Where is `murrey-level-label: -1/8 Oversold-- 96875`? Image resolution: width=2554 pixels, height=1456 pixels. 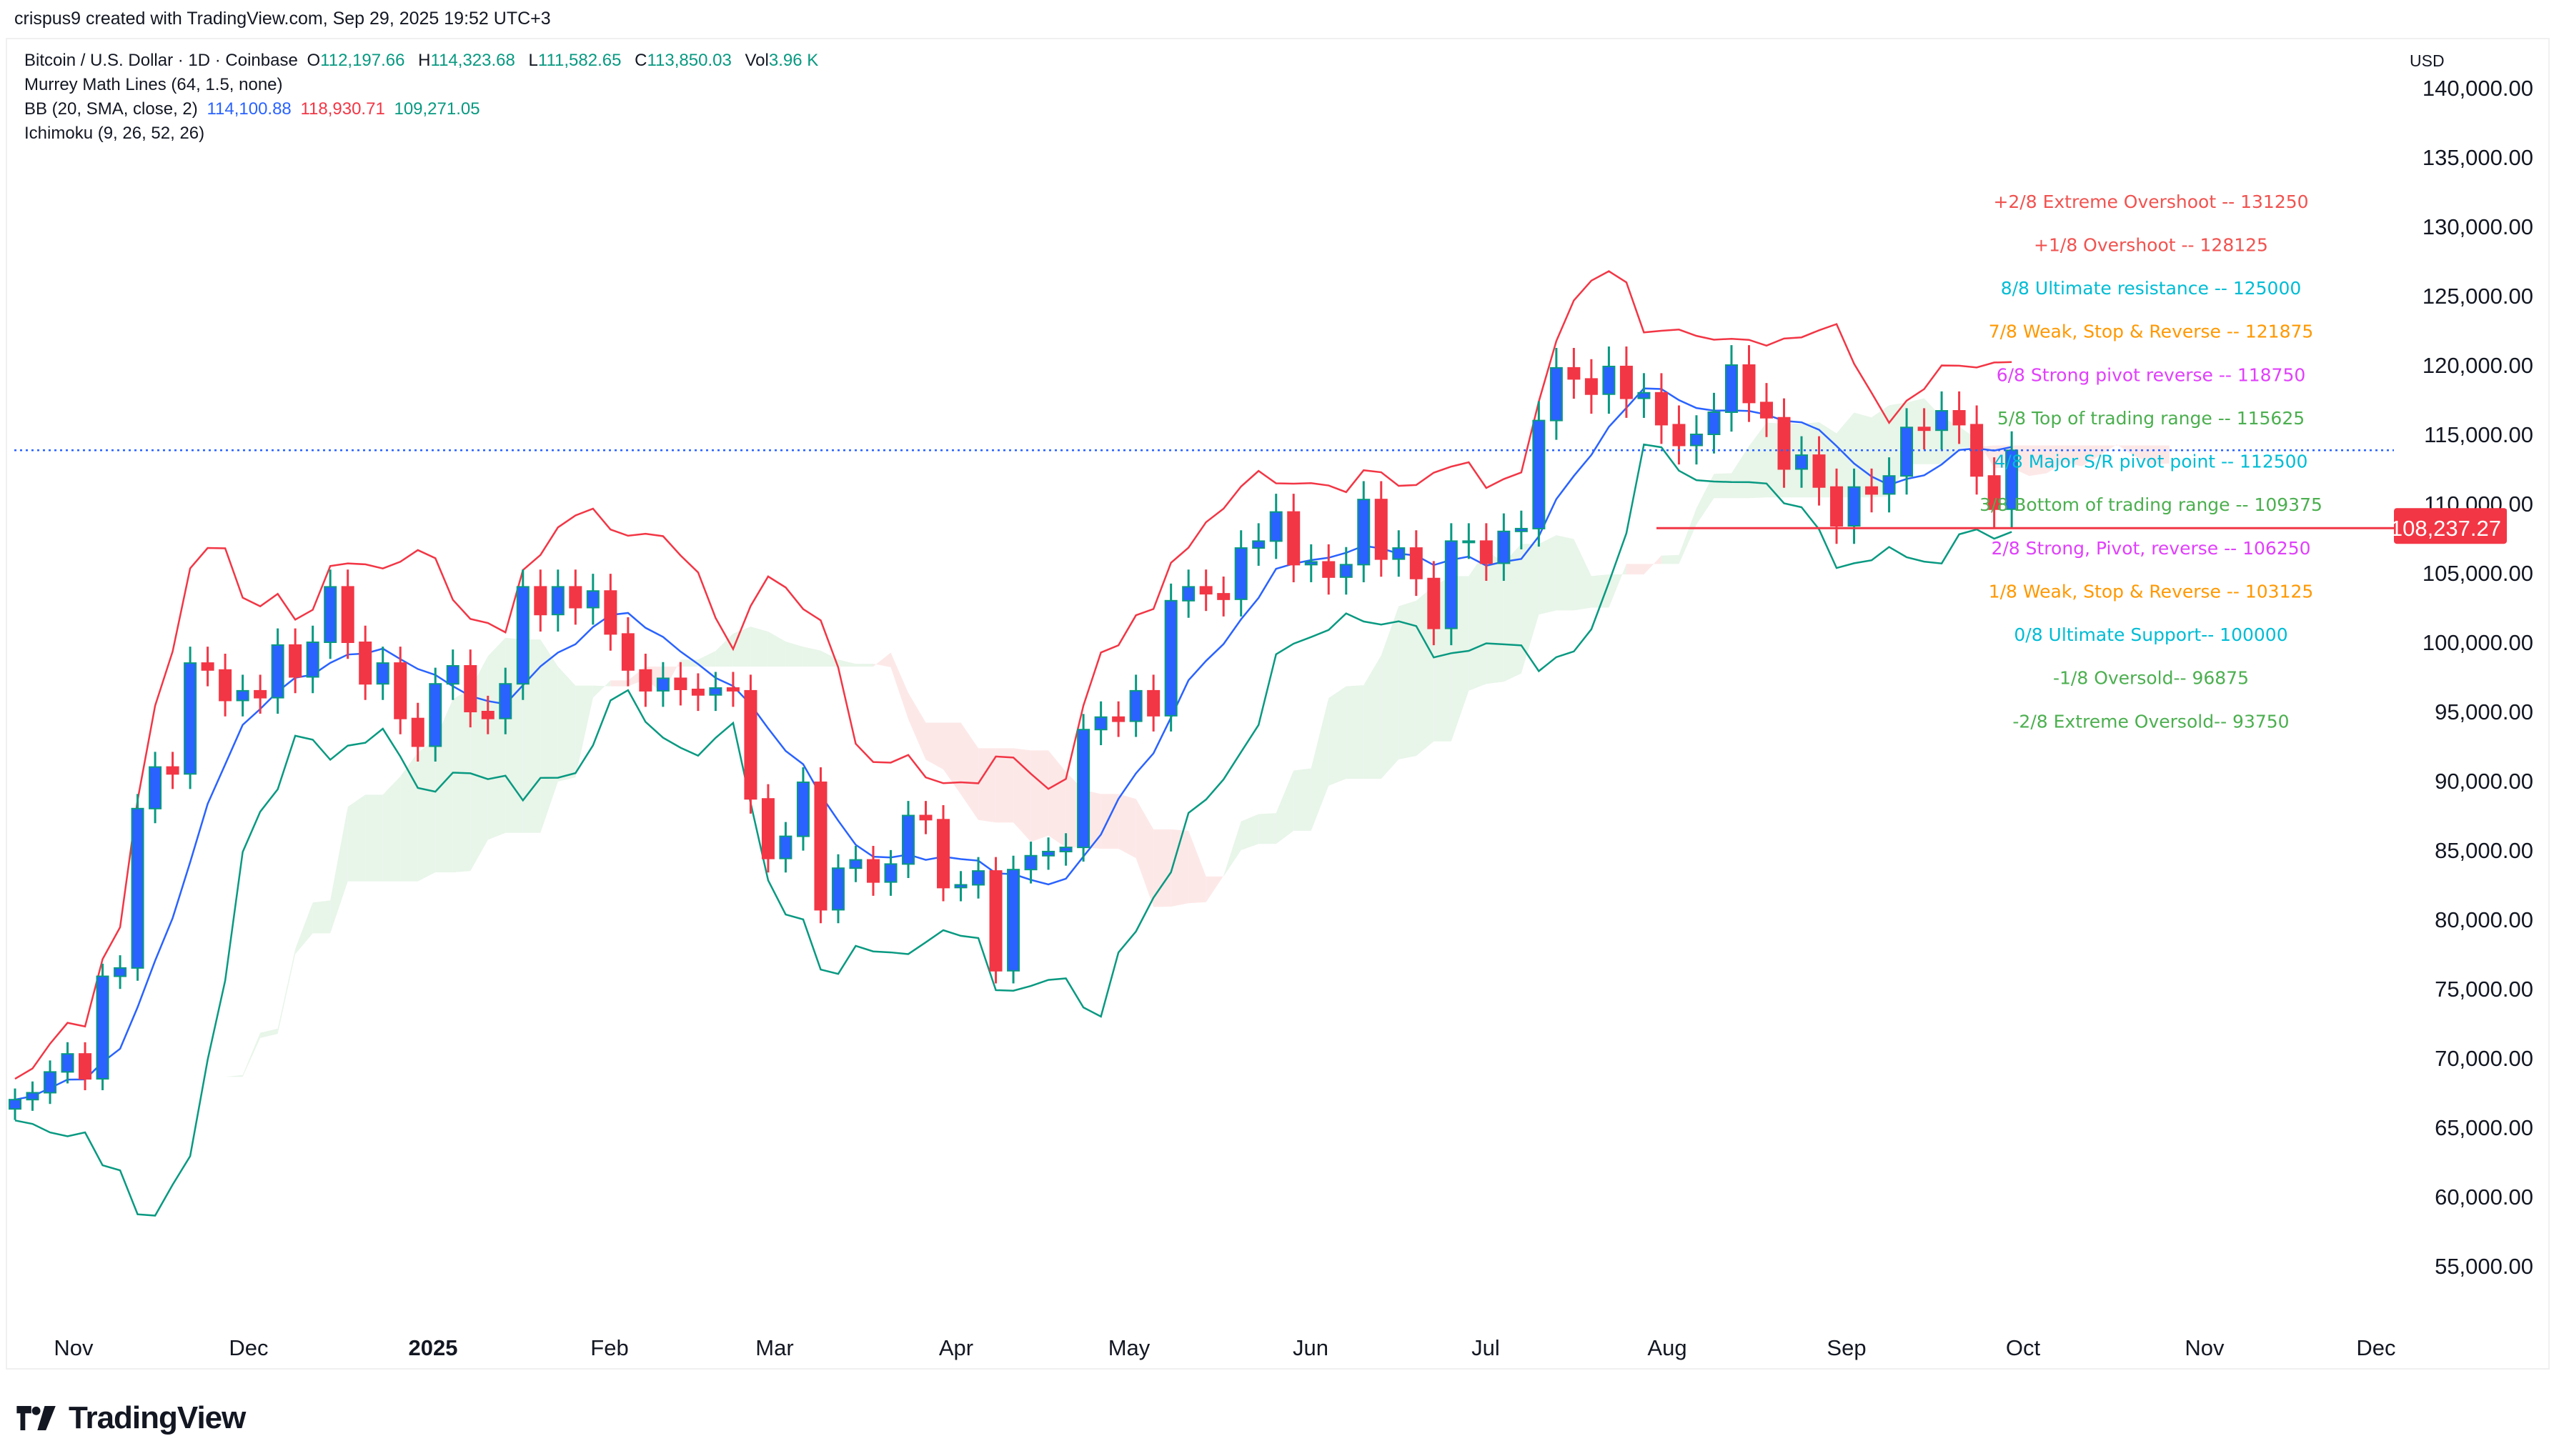 murrey-level-label: -1/8 Oversold-- 96875 is located at coordinates (2151, 678).